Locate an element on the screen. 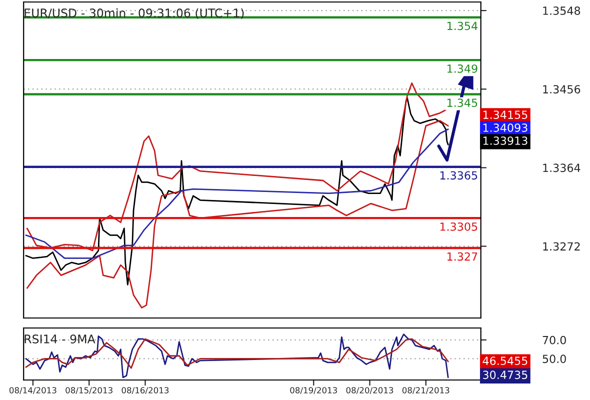 This screenshot has height=400, width=590. x-tick-label: 08/14/2013 is located at coordinates (32, 390).